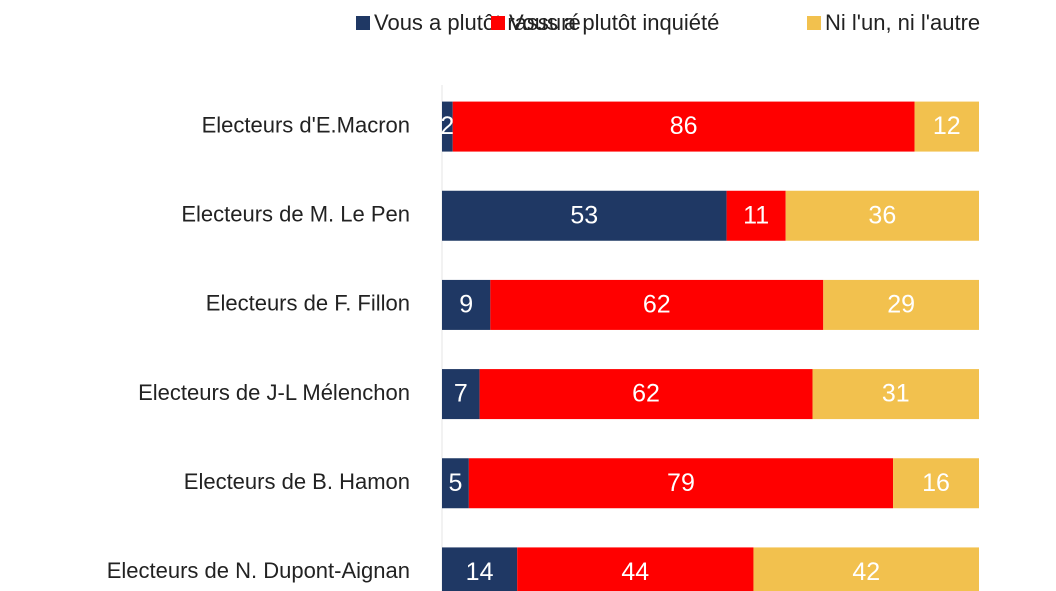 Image resolution: width=1056 pixels, height=591 pixels. What do you see at coordinates (297, 481) in the screenshot?
I see `category-label: Electeurs de B. Hamon` at bounding box center [297, 481].